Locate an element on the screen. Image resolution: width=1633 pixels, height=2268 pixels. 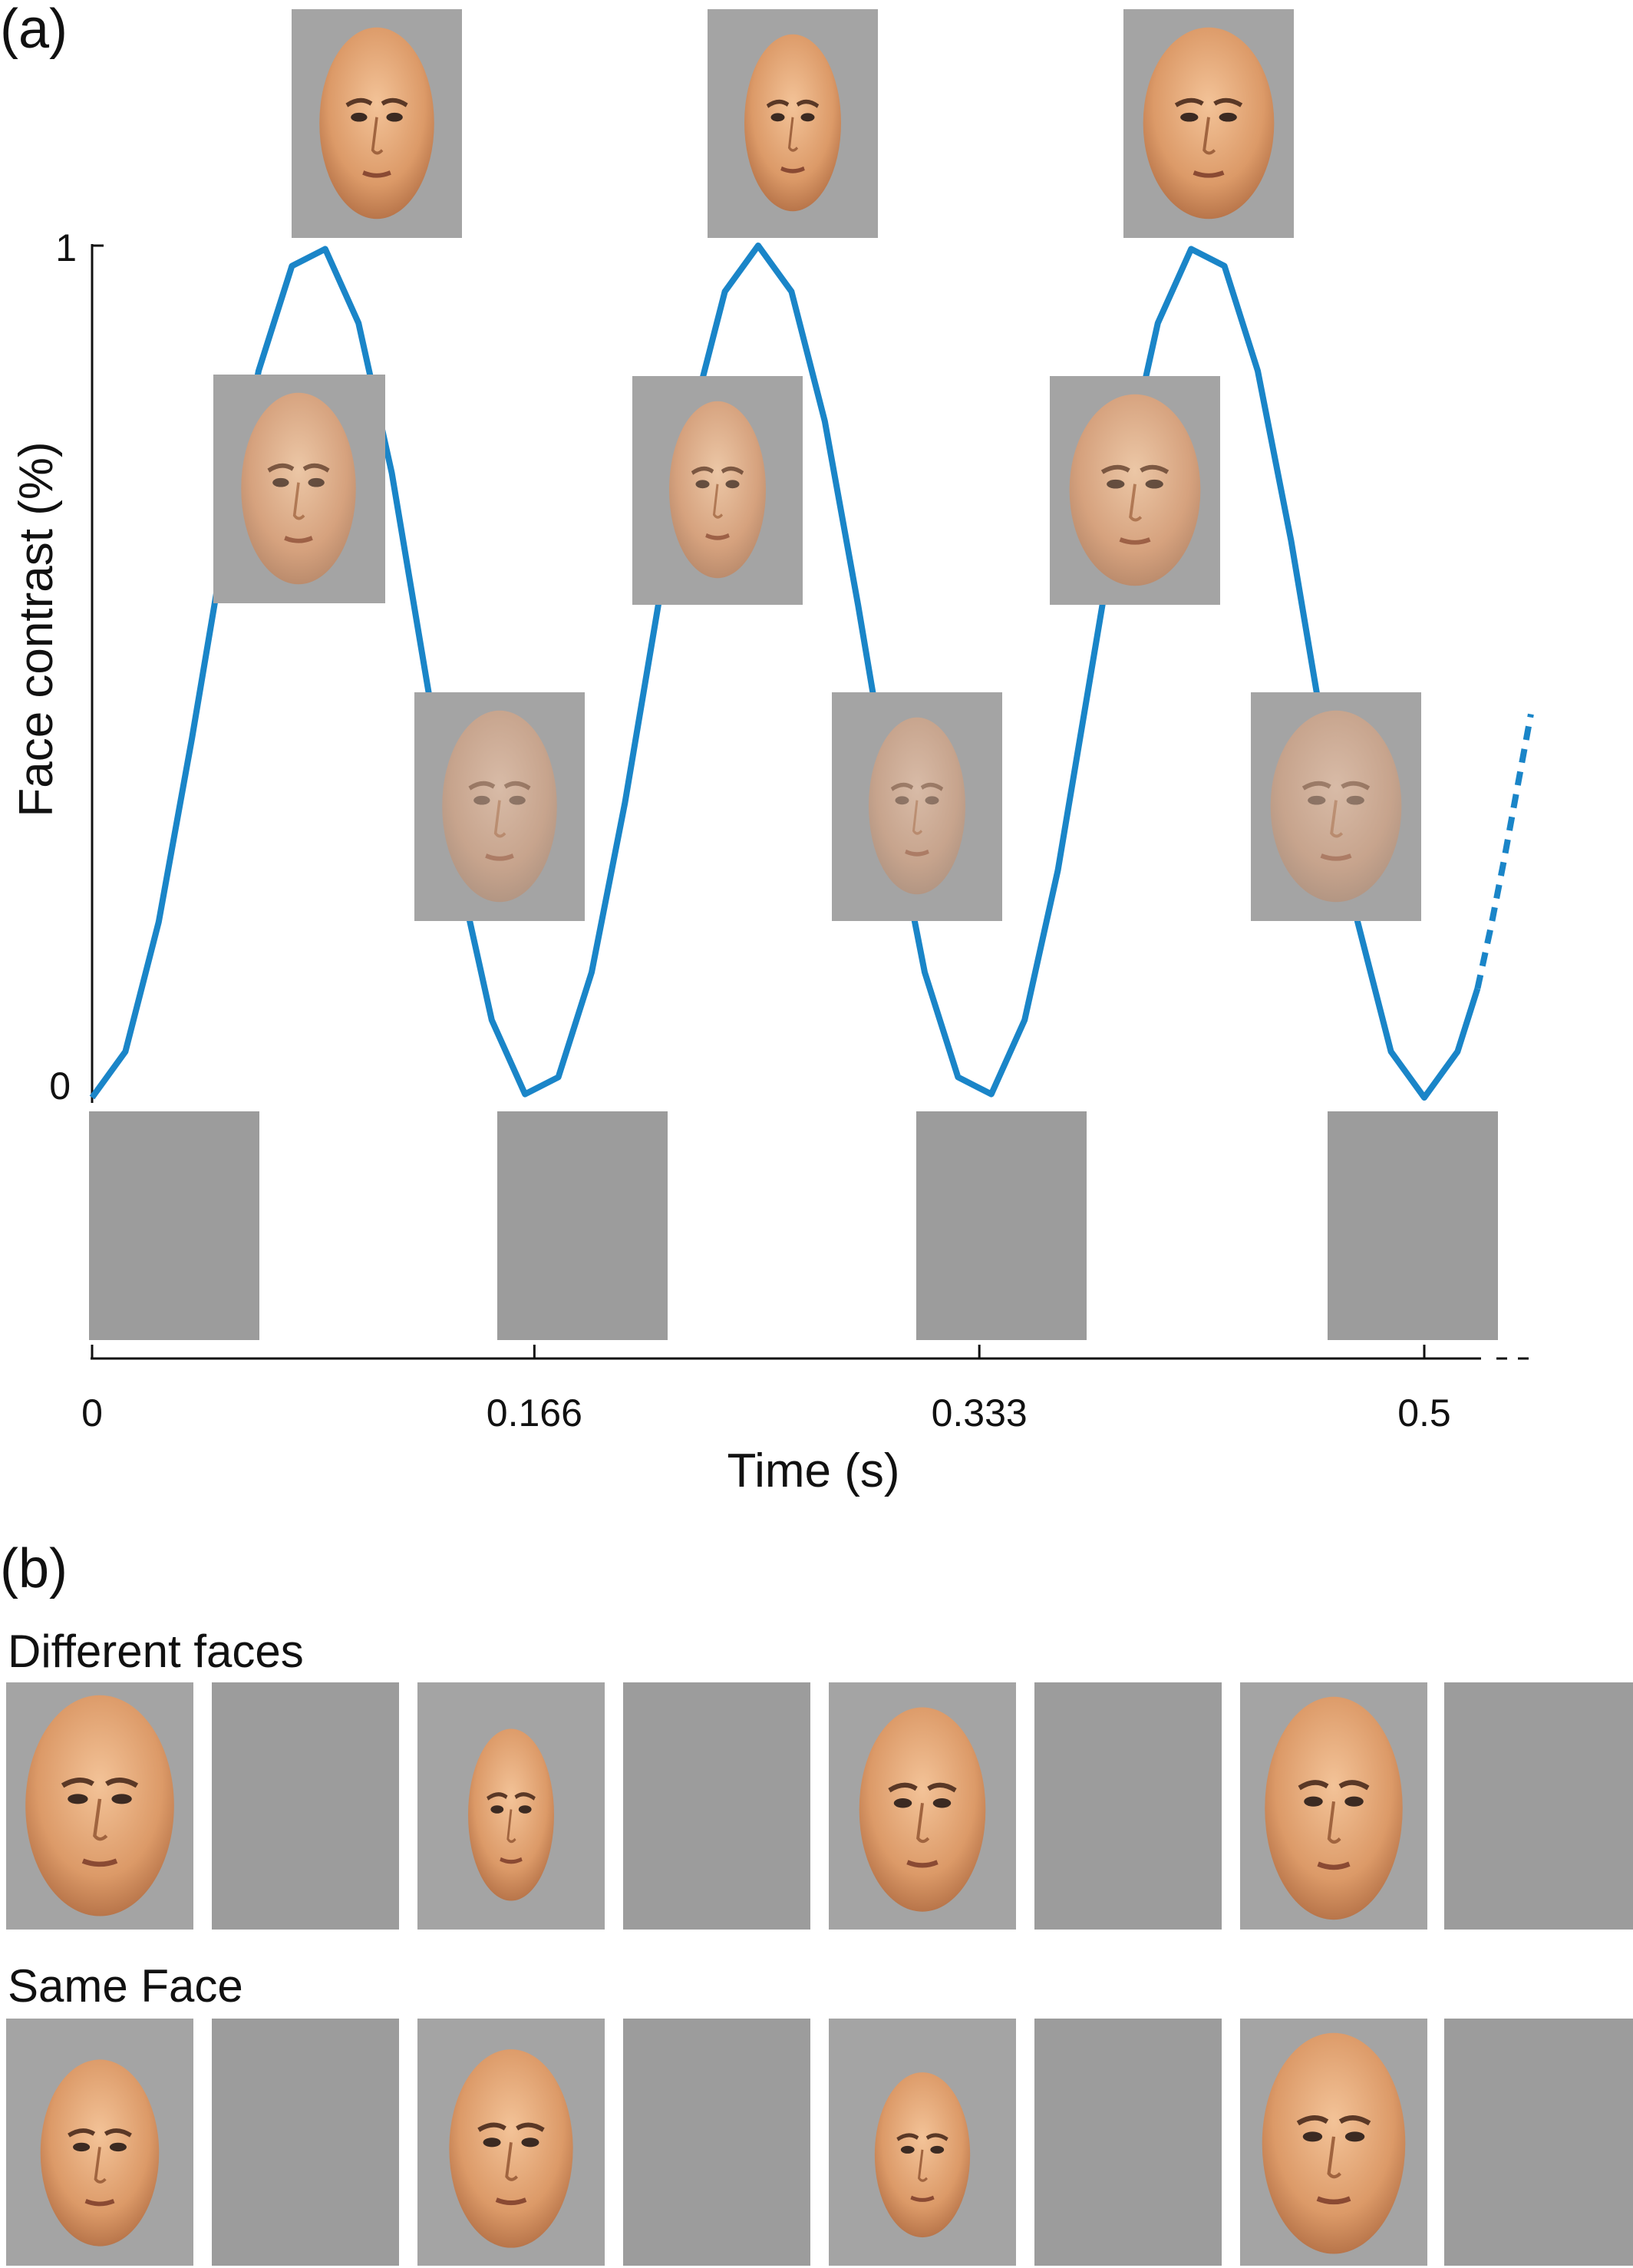
row-label-same-face: Same Face is located at coordinates (126, 1986).